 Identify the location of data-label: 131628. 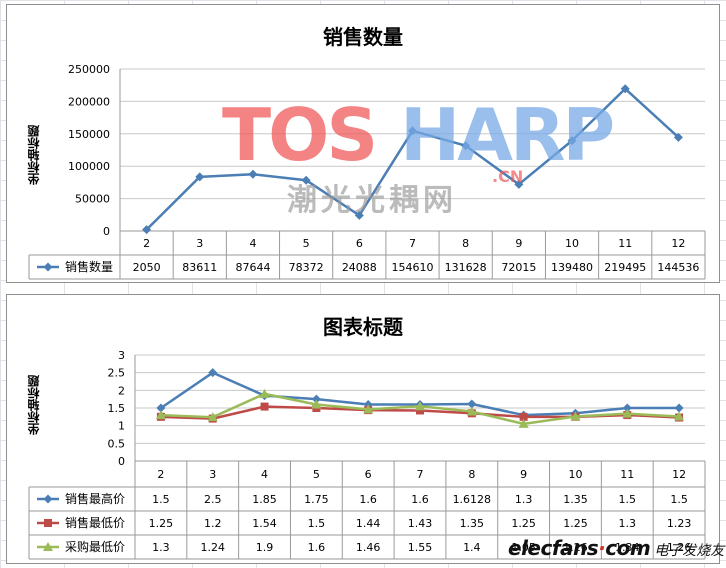
(466, 267).